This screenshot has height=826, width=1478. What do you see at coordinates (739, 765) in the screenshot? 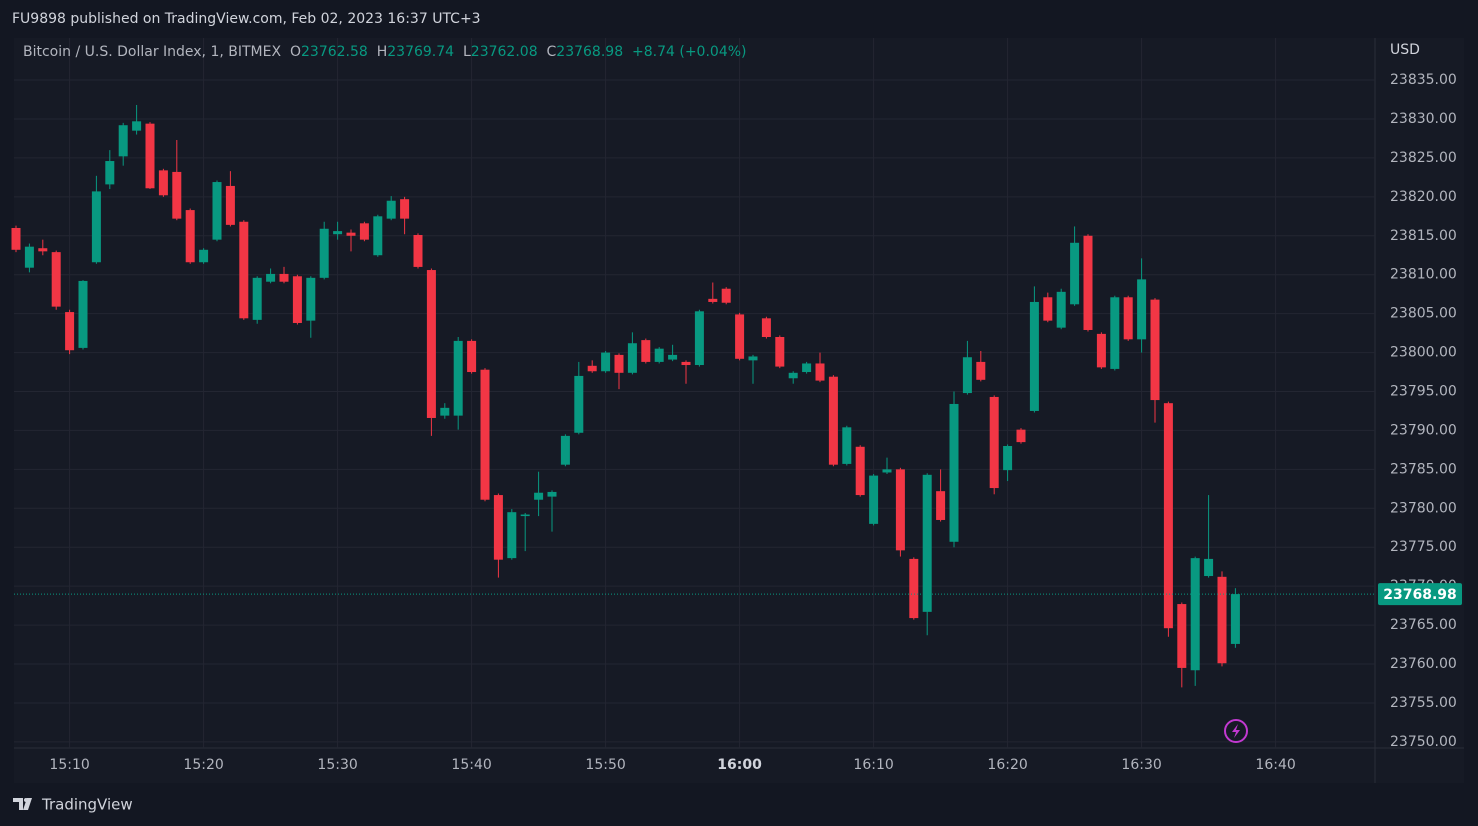
I see `x-tick-label: 16:00` at bounding box center [739, 765].